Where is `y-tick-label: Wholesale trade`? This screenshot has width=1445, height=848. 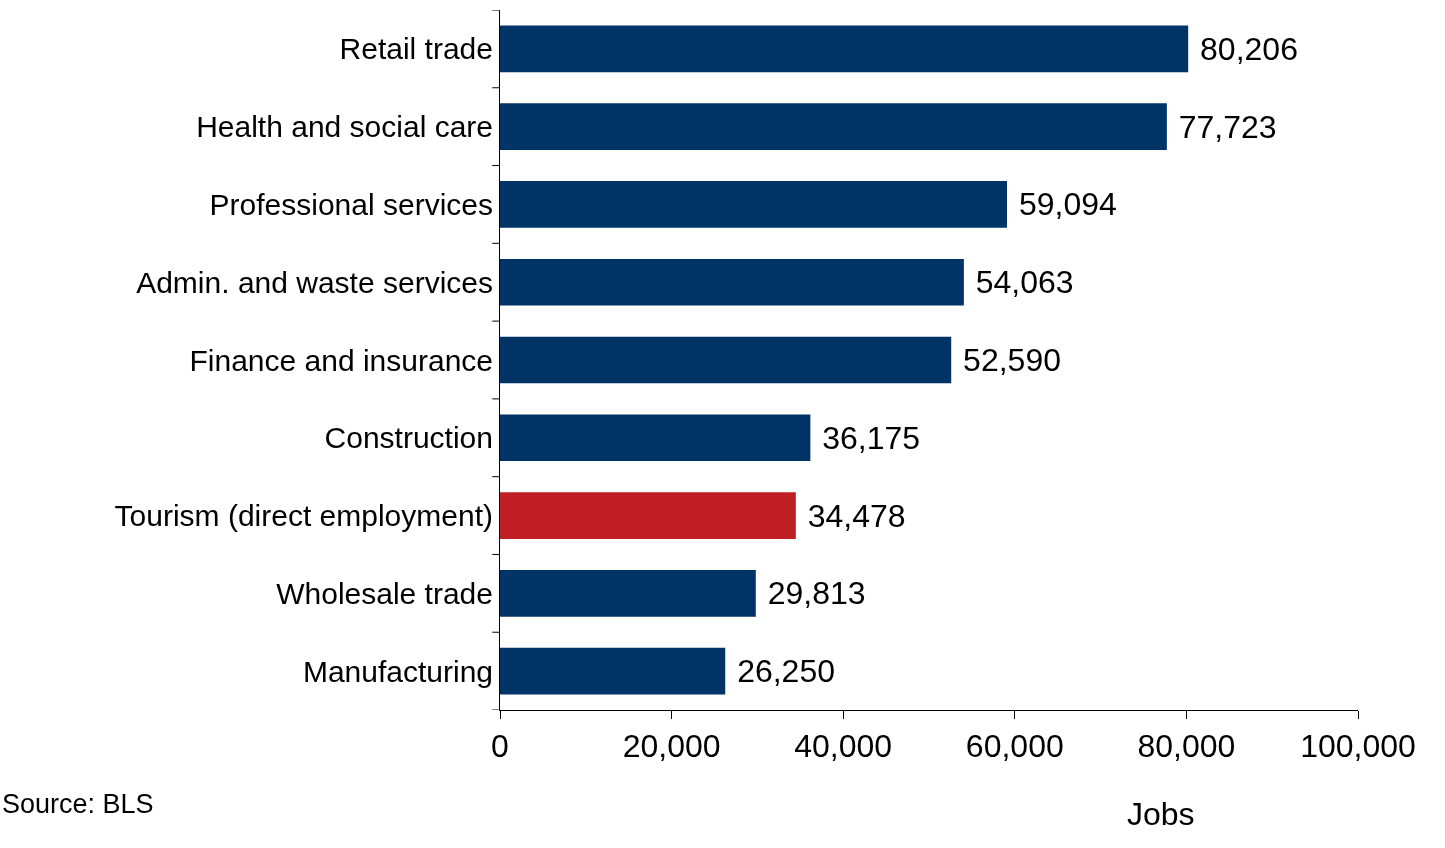
y-tick-label: Wholesale trade is located at coordinates (384, 593).